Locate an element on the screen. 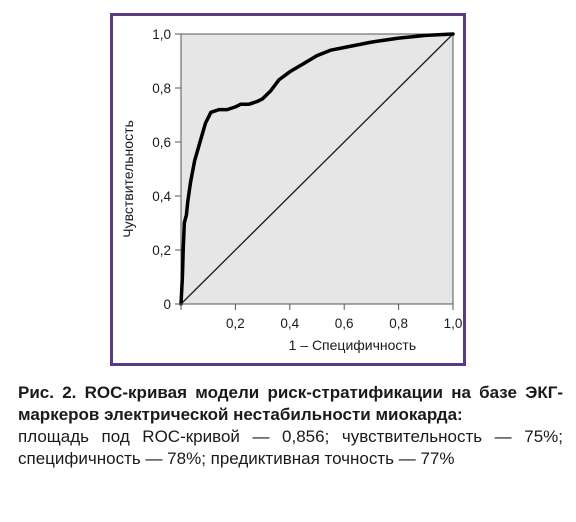 The height and width of the screenshot is (522, 576). y-tick-label: 0,4 is located at coordinates (161, 196).